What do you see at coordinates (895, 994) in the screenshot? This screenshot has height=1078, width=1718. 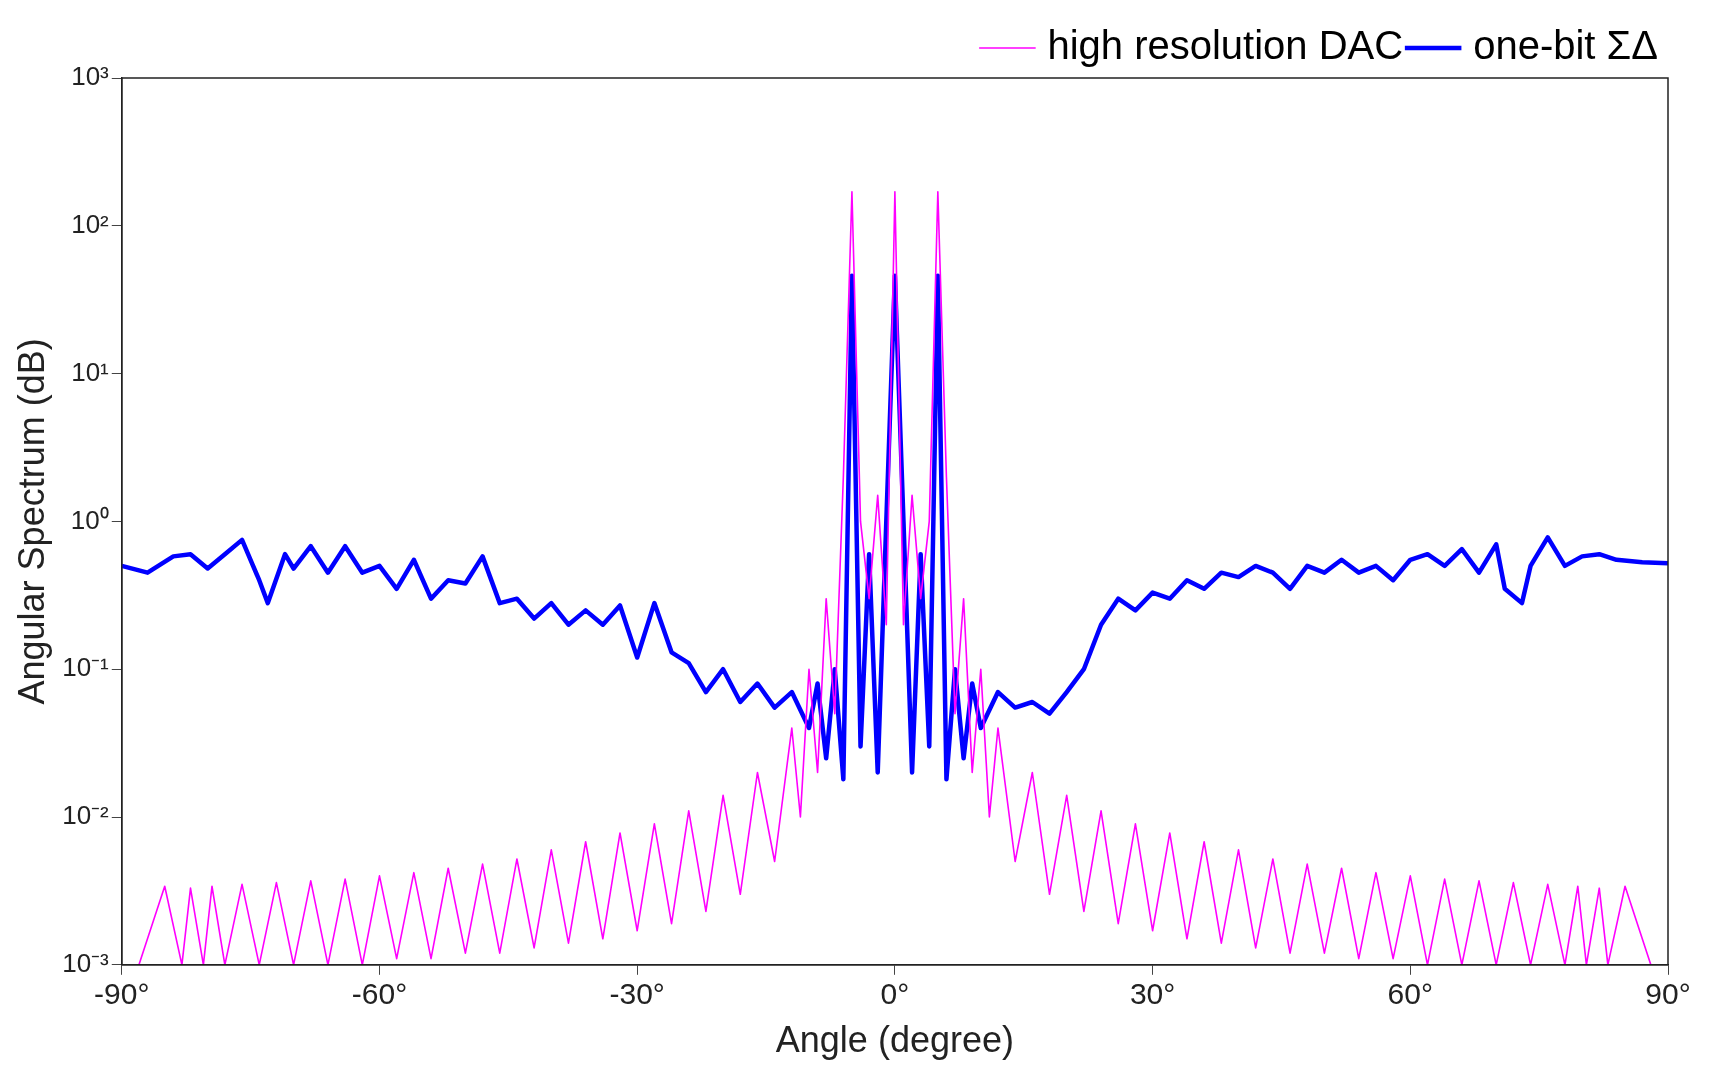 I see `x-tick-label: 0°` at bounding box center [895, 994].